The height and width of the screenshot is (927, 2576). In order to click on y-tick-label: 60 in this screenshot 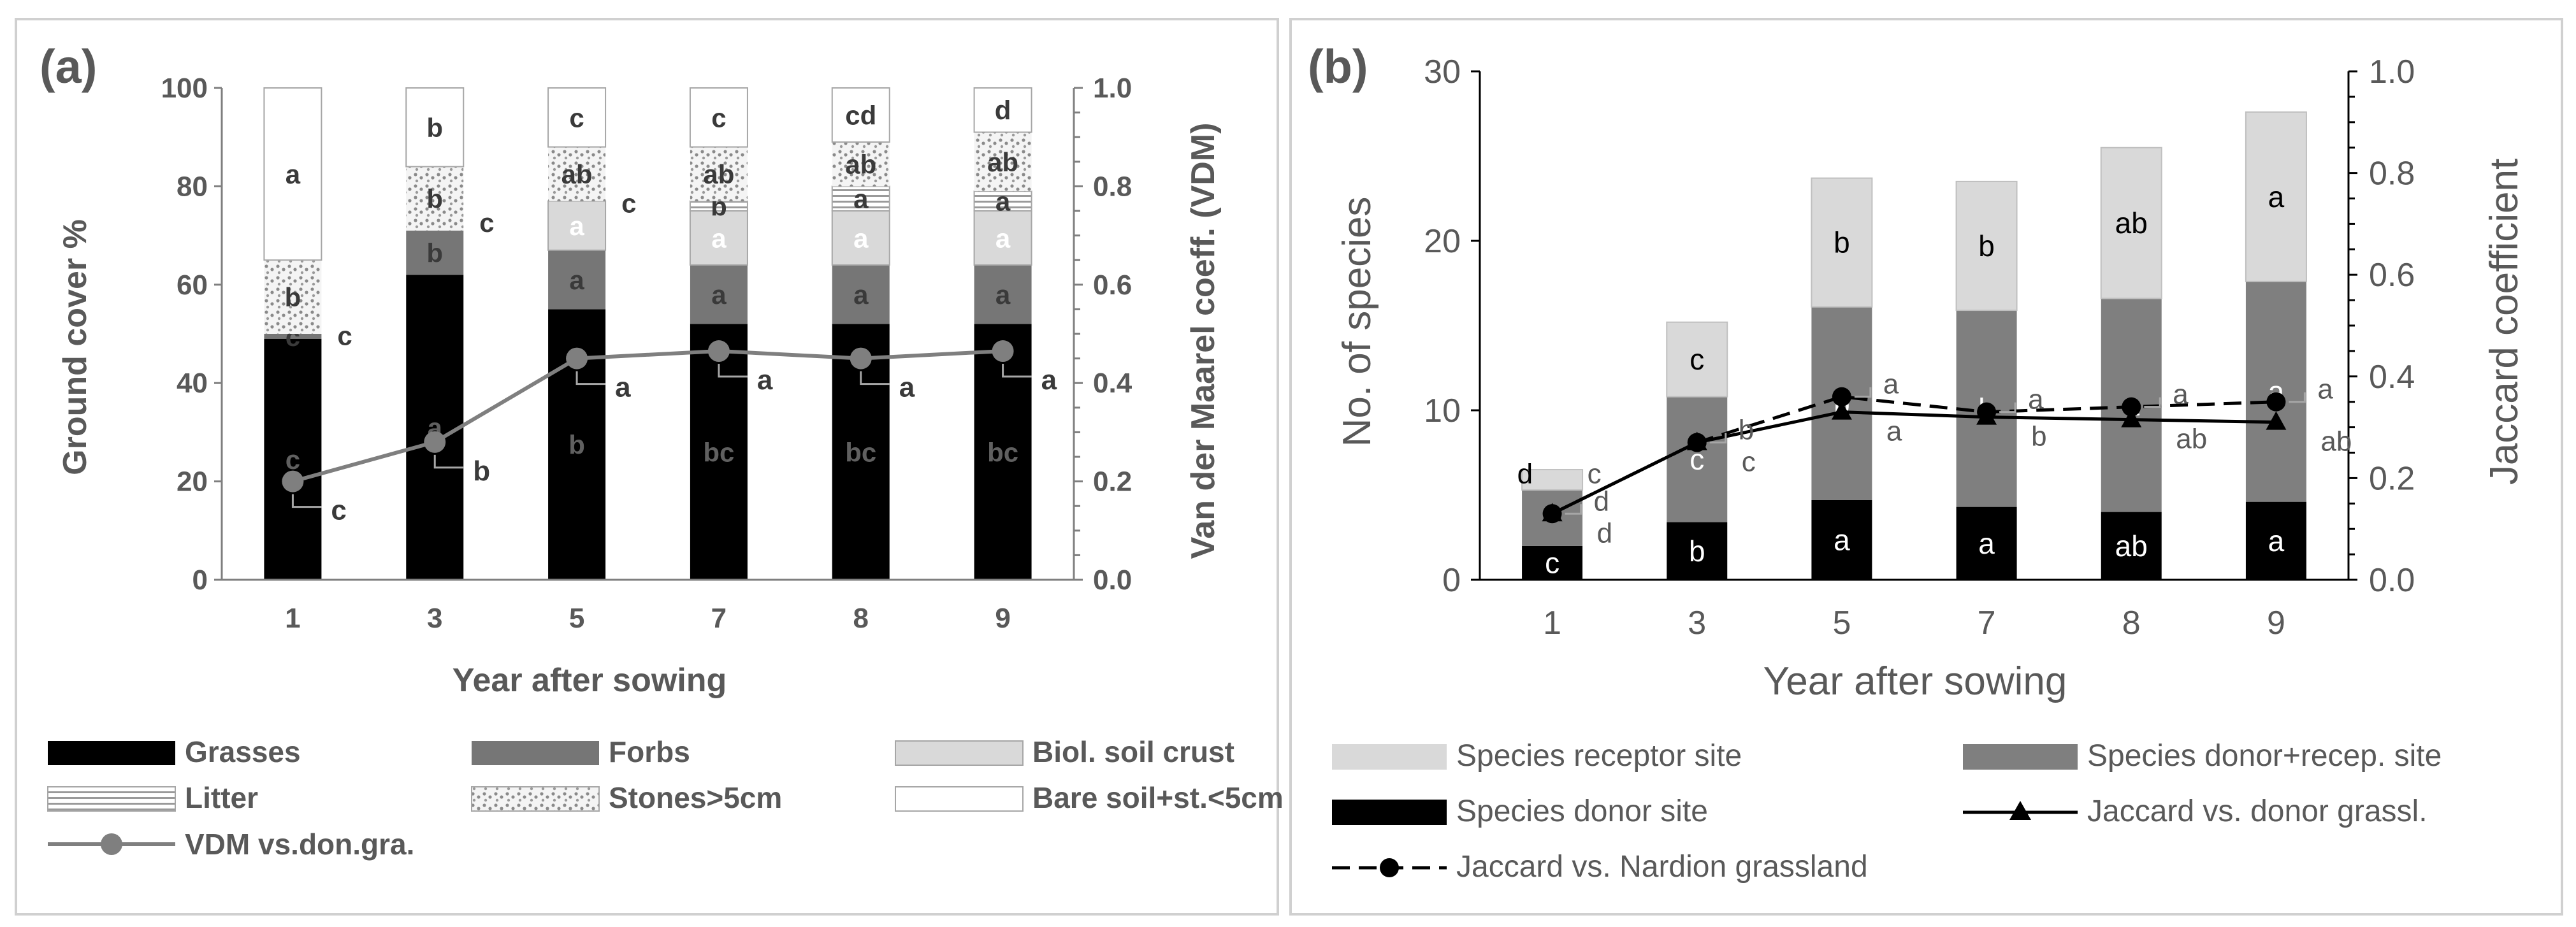, I will do `click(192, 285)`.